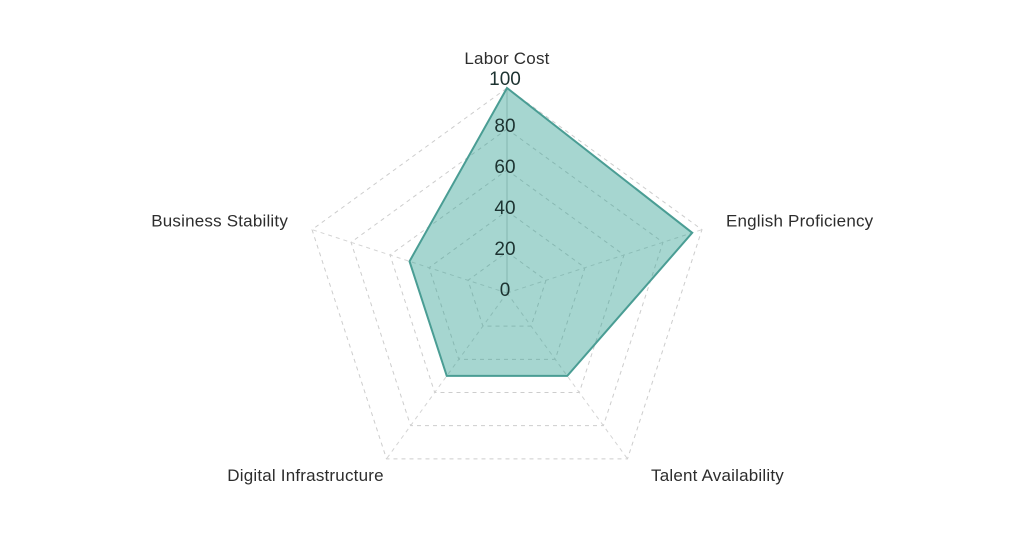 Image resolution: width=1024 pixels, height=535 pixels. What do you see at coordinates (604, 261) in the screenshot?
I see `axis-spoke-english-proficiency` at bounding box center [604, 261].